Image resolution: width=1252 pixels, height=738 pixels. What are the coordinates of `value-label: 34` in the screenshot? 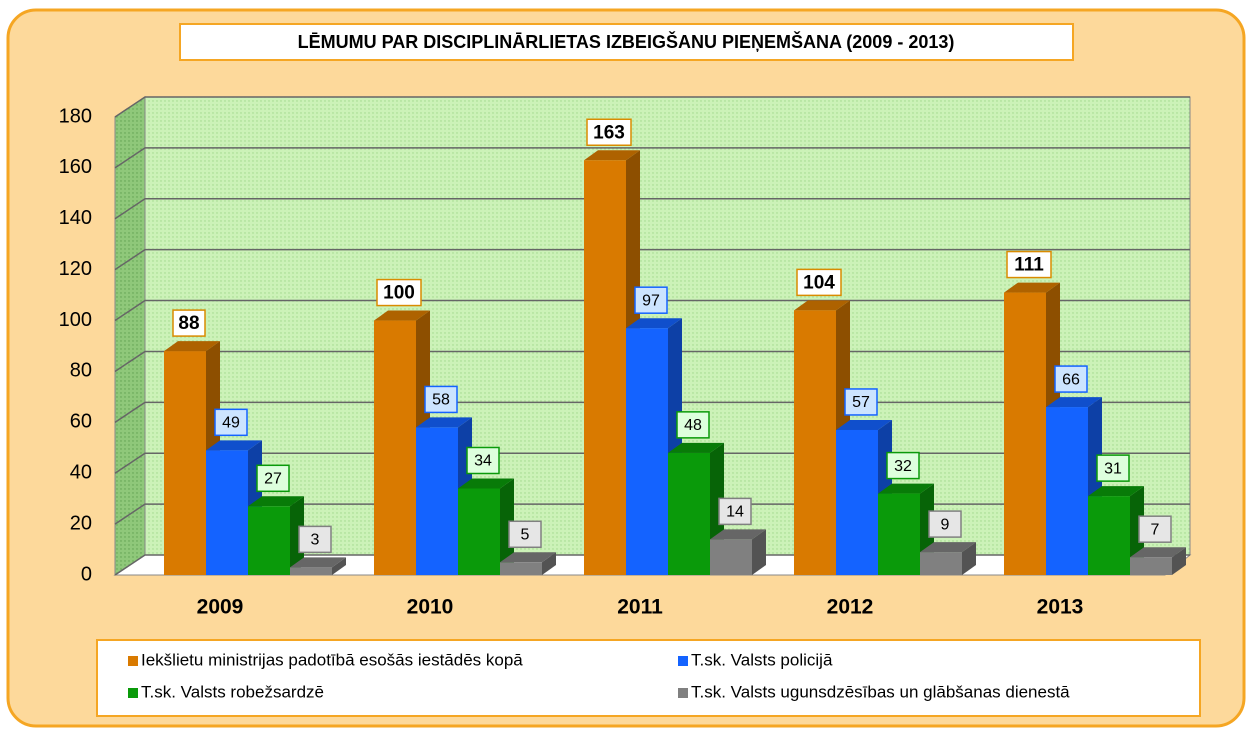 It's located at (483, 461).